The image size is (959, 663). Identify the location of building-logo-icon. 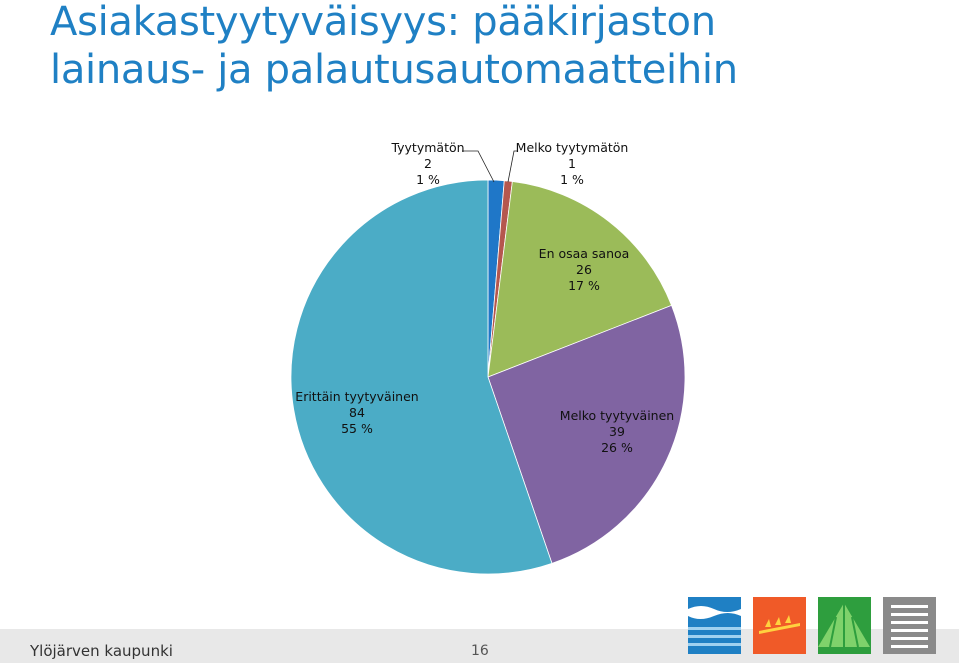
(909, 625).